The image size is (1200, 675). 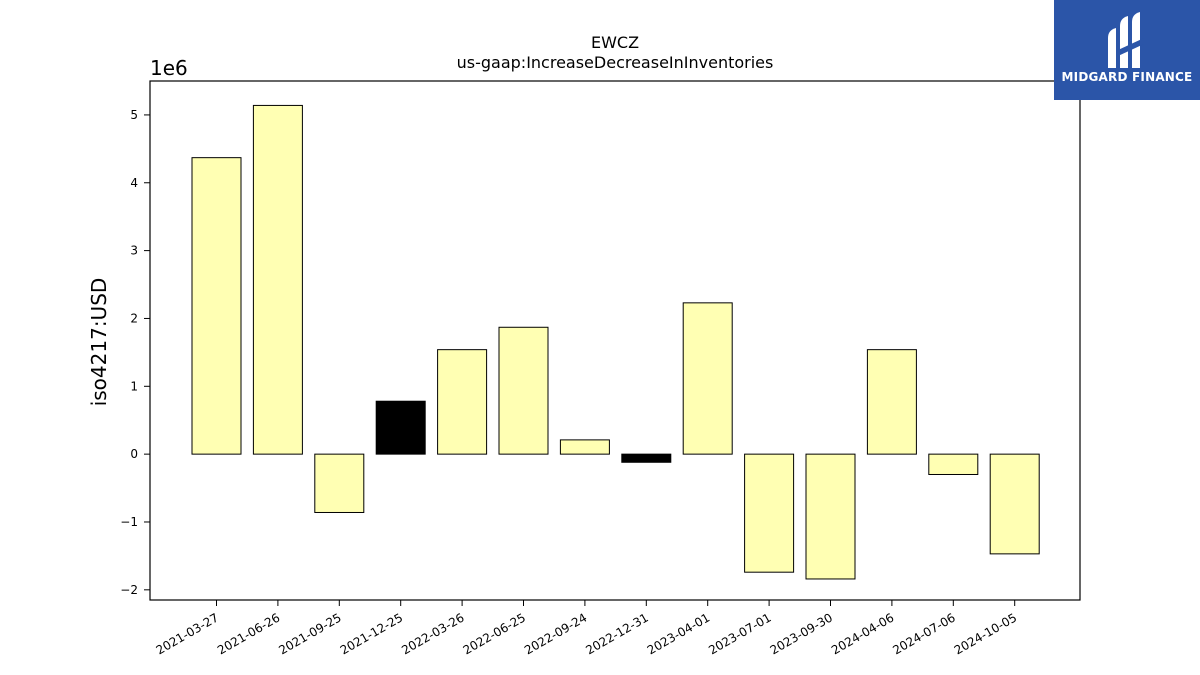 I want to click on midgard-finance-logo: MIDGARD FINANCE, so click(x=1127, y=50).